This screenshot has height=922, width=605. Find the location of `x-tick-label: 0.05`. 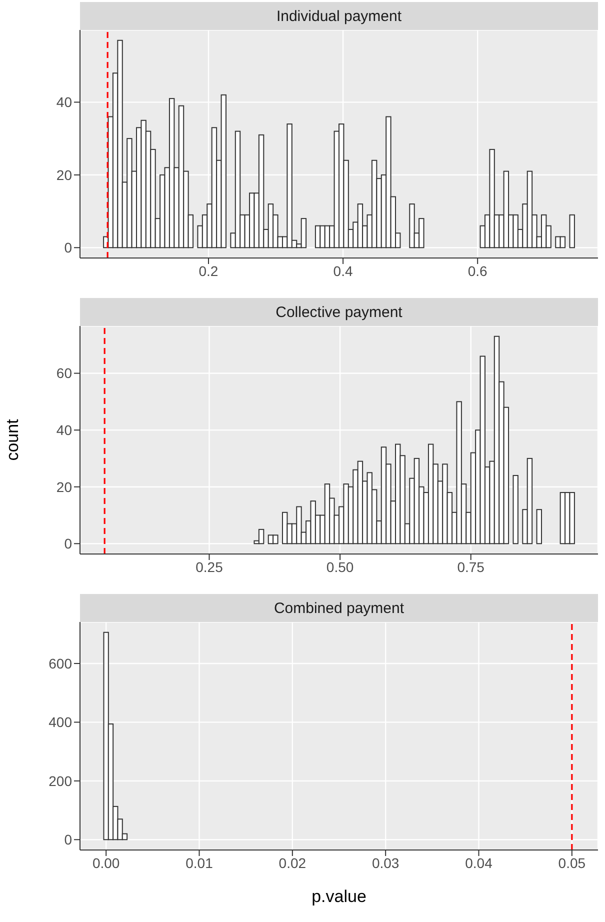

x-tick-label: 0.05 is located at coordinates (572, 862).